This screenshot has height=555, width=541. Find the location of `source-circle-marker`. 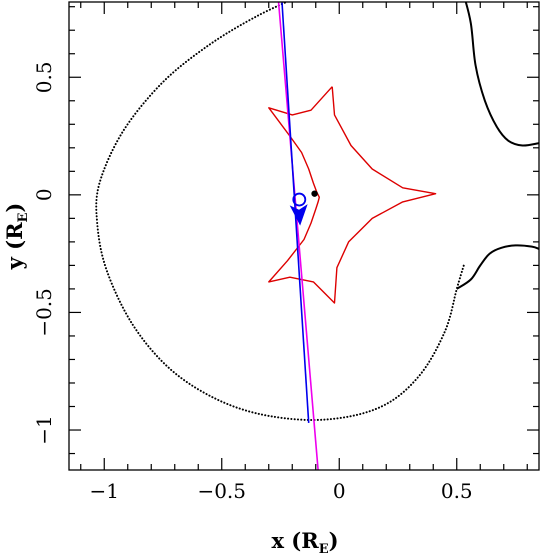

source-circle-marker is located at coordinates (299, 199).